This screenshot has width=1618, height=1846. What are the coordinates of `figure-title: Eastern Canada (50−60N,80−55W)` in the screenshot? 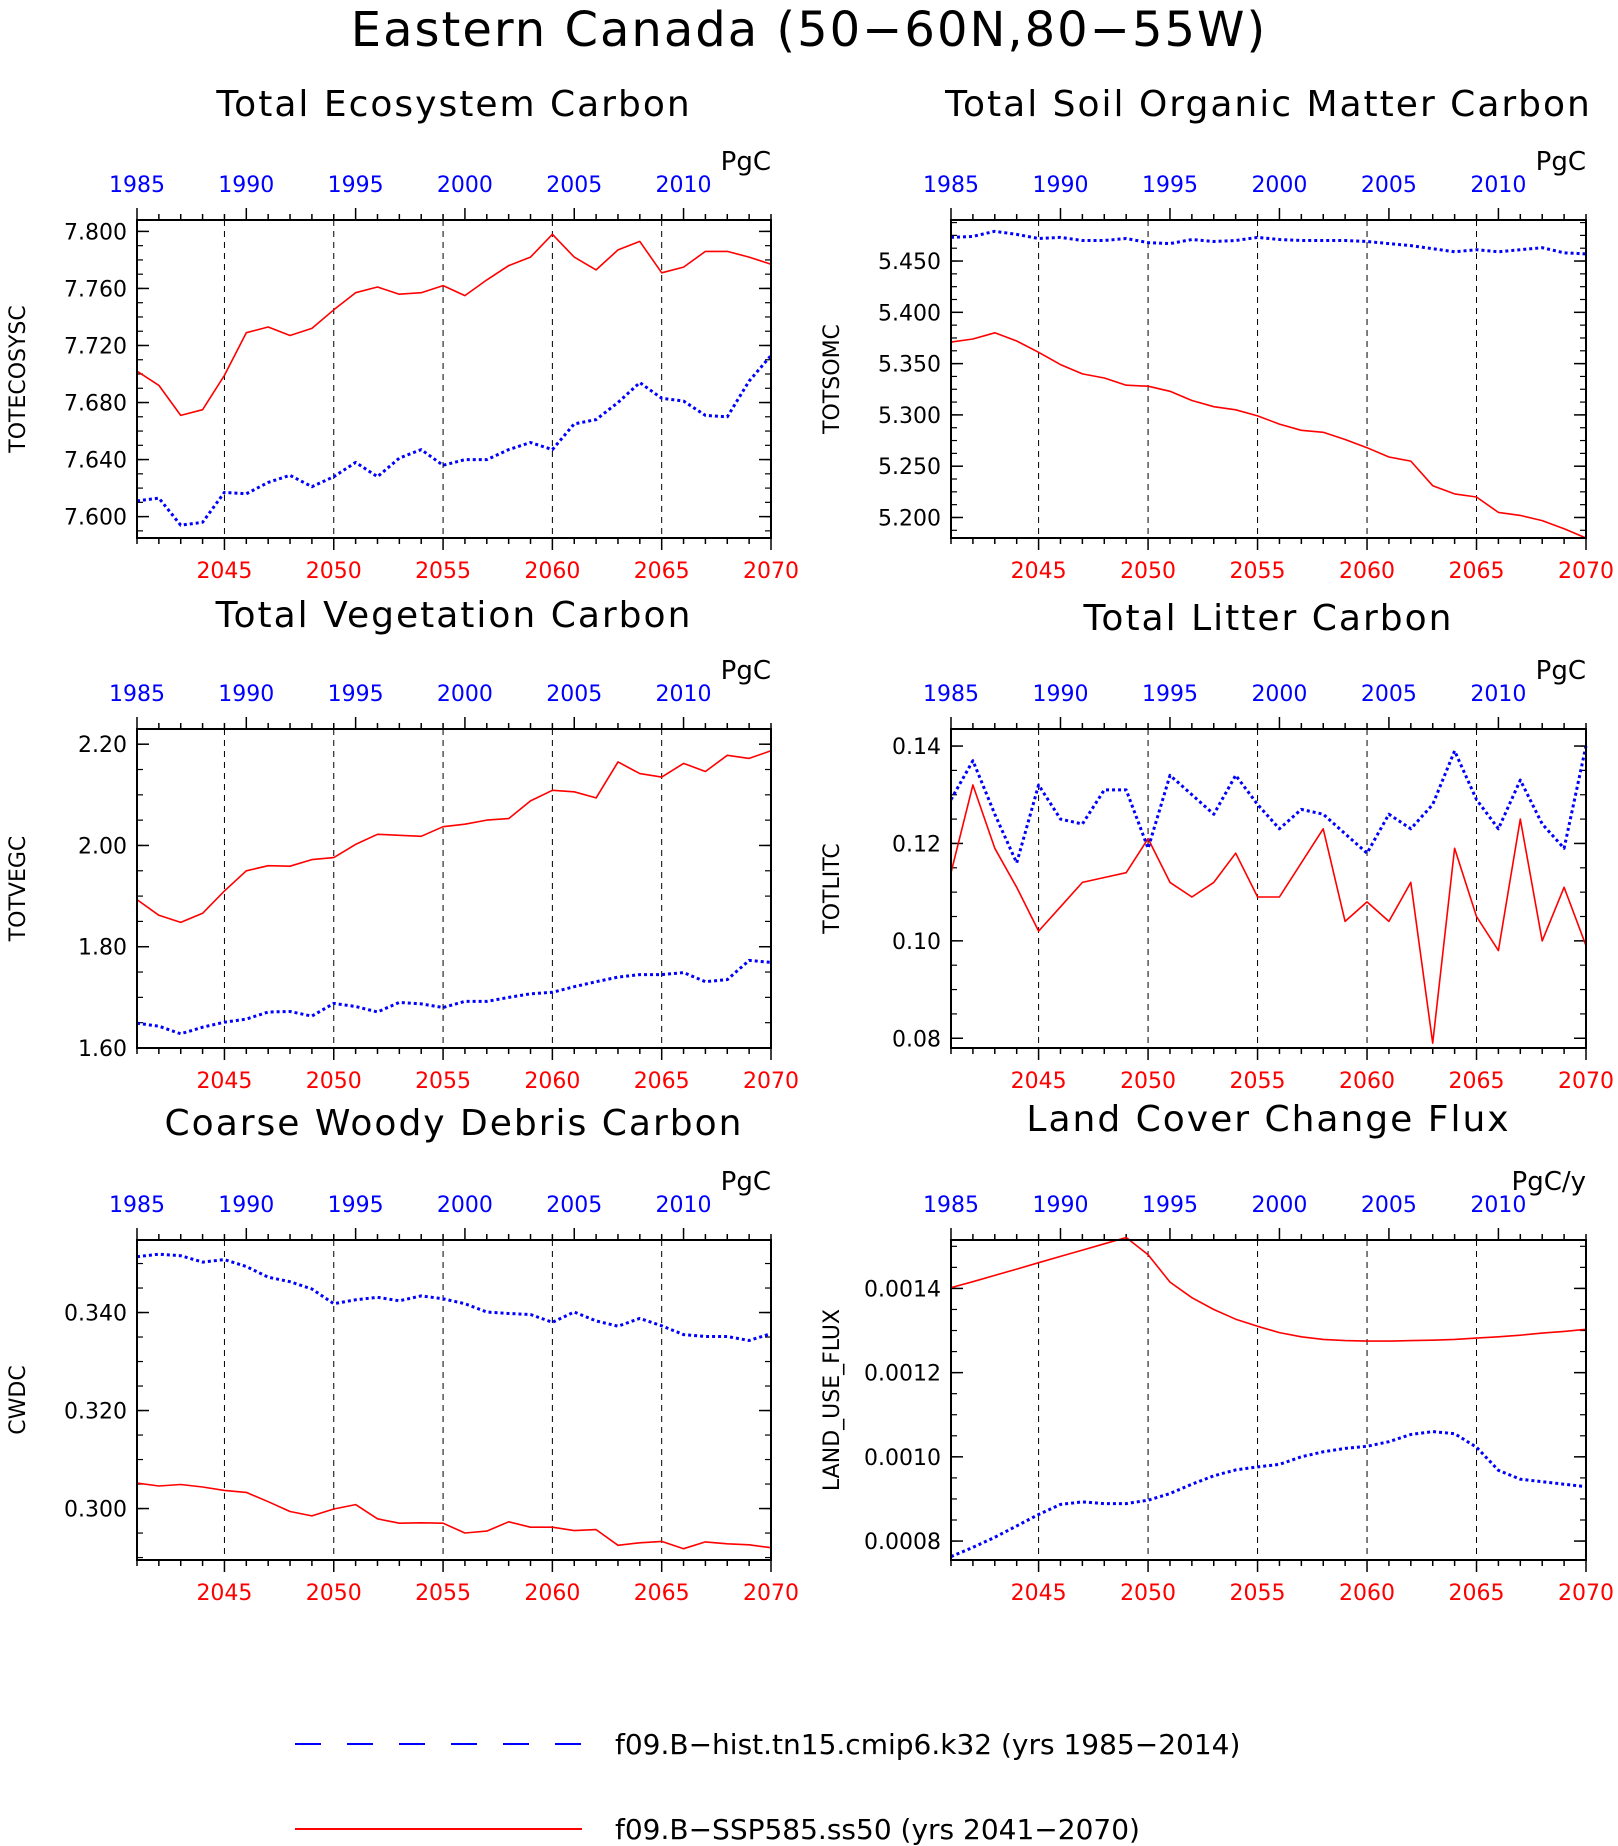 It's located at (809, 30).